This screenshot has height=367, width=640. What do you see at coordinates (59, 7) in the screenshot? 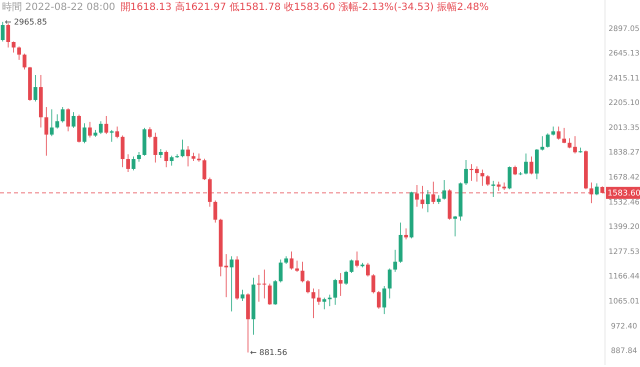
I see `chart-title: 時間 2022-08-22 08:00` at bounding box center [59, 7].